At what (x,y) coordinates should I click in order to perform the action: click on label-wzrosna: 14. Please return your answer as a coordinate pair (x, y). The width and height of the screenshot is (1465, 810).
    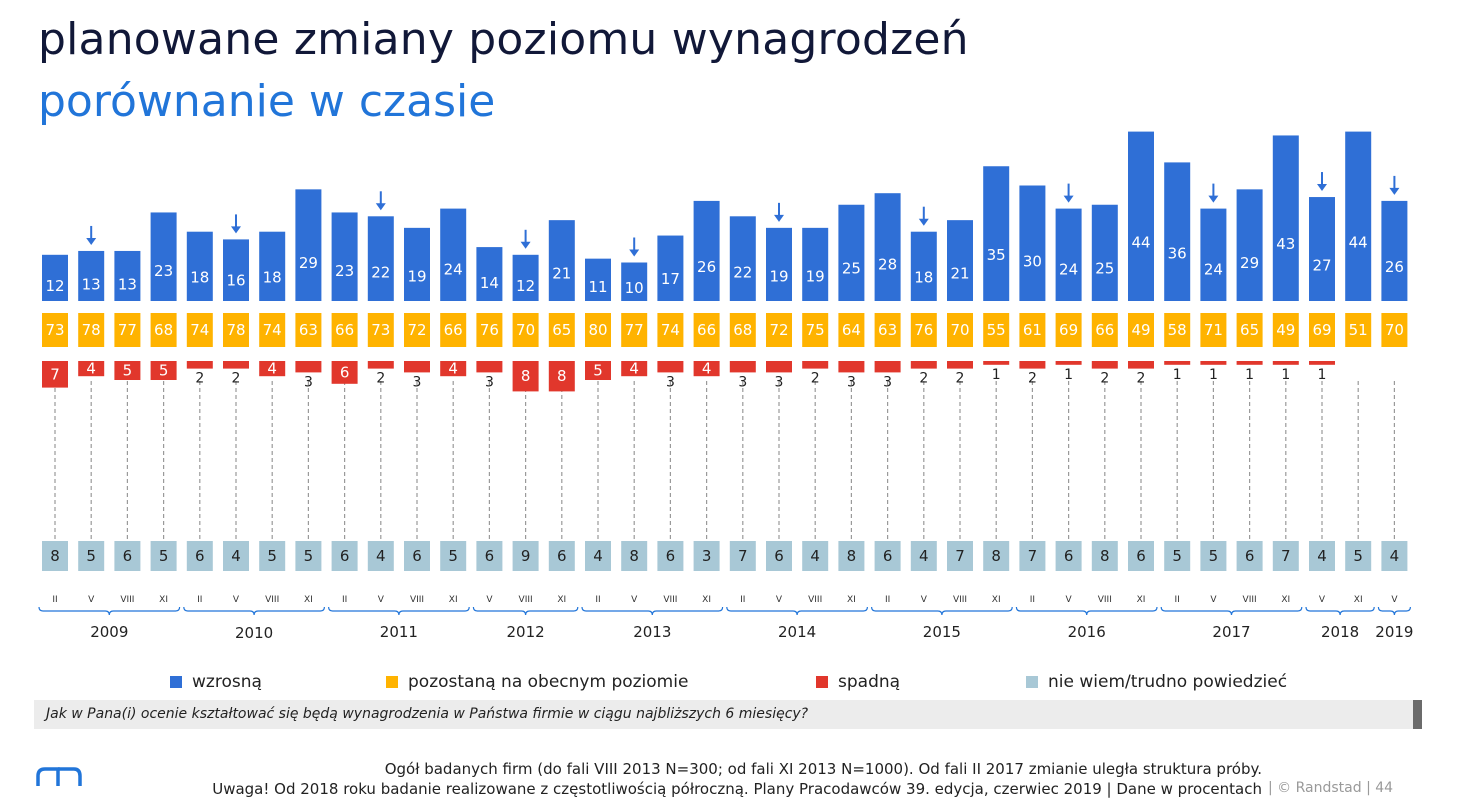
    Looking at the image, I should click on (489, 283).